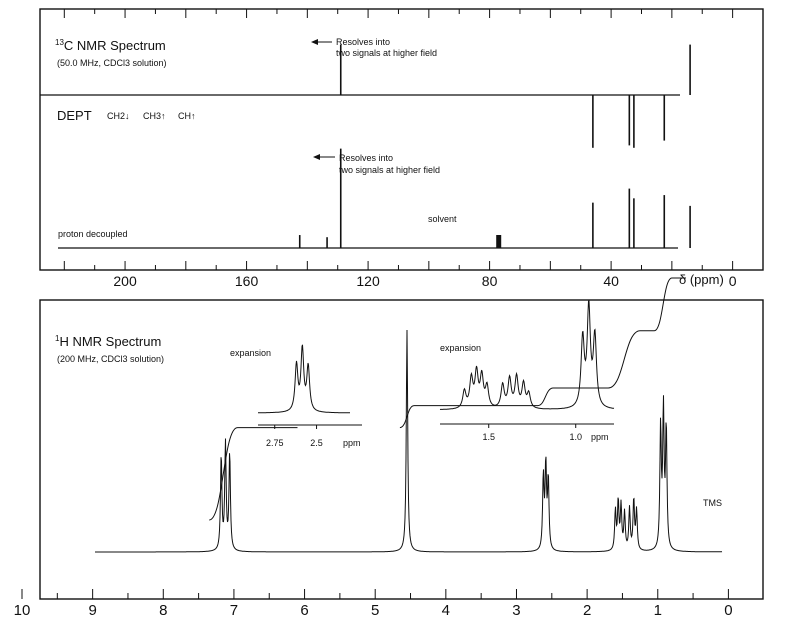 This screenshot has height=641, width=785. Describe the element at coordinates (532, 426) in the screenshot. I see `inset2-ticks` at that location.